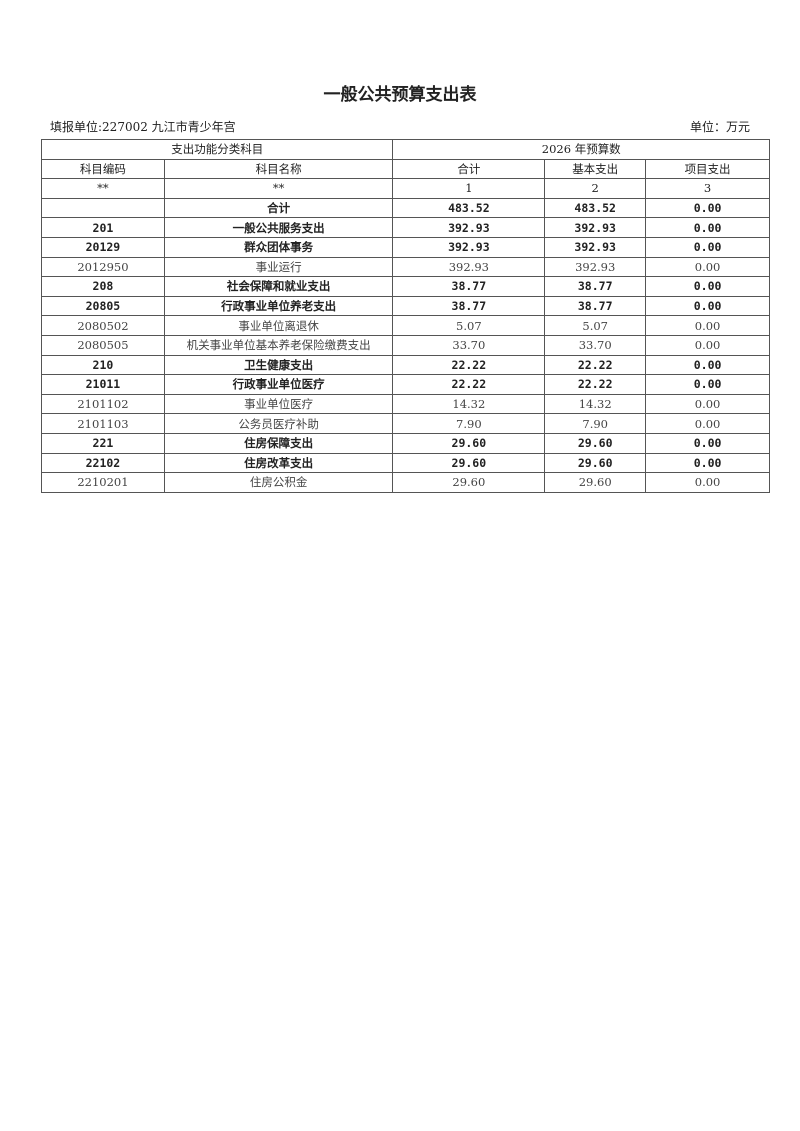 This screenshot has height=1131, width=800. What do you see at coordinates (103, 325) in the screenshot?
I see `cell-code: 2080502` at bounding box center [103, 325].